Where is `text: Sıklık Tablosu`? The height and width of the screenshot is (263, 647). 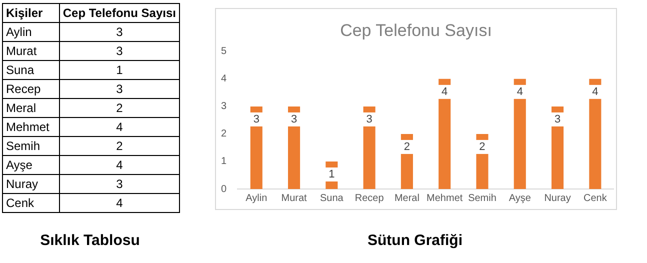
text: Sıklık Tablosu is located at coordinates (90, 240).